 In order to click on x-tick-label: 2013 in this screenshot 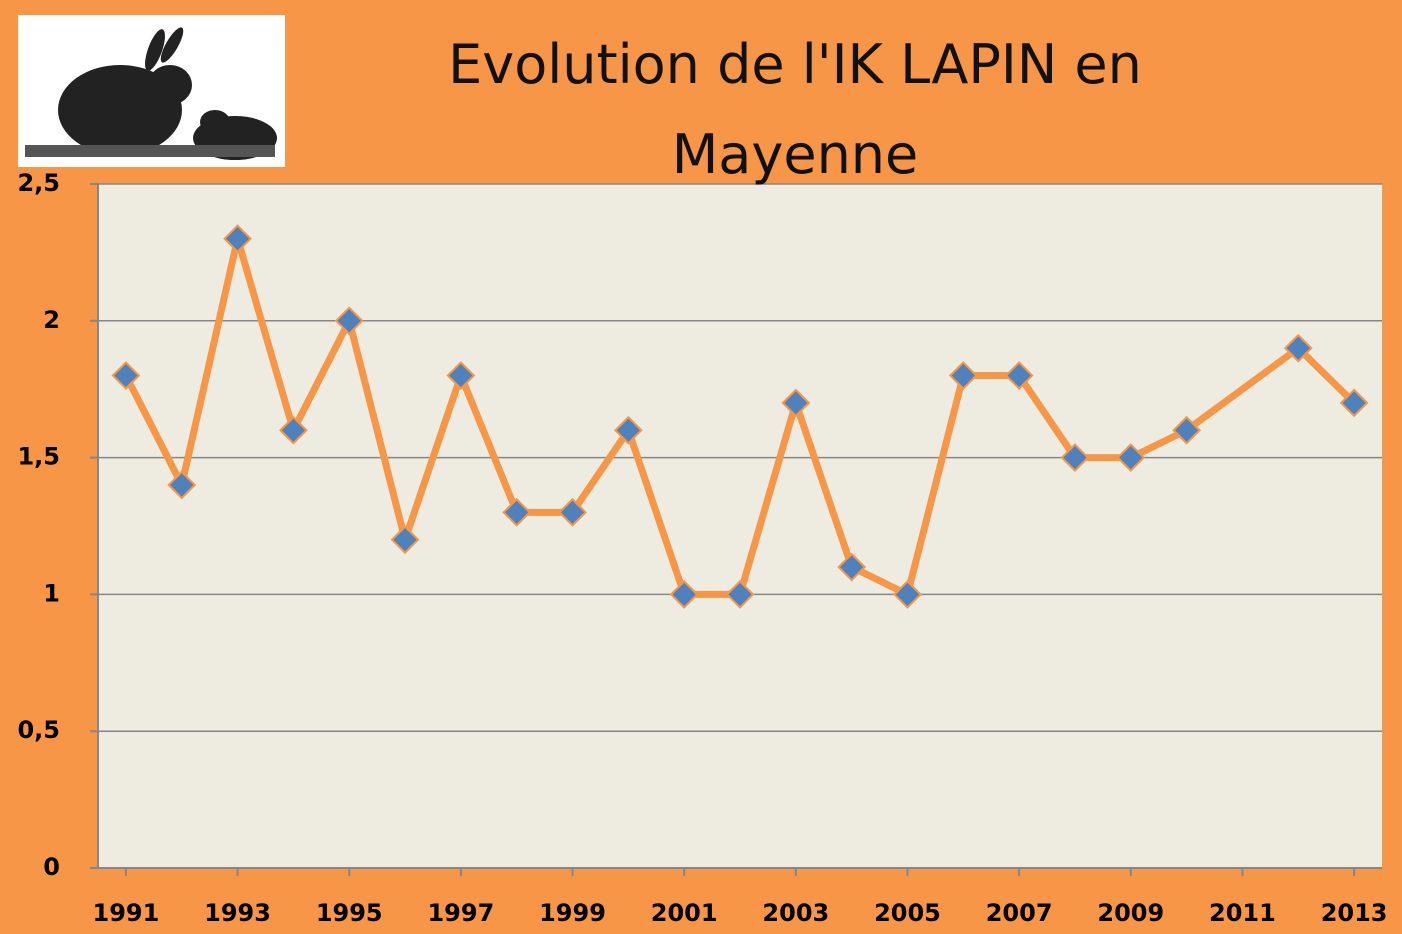, I will do `click(1354, 913)`.